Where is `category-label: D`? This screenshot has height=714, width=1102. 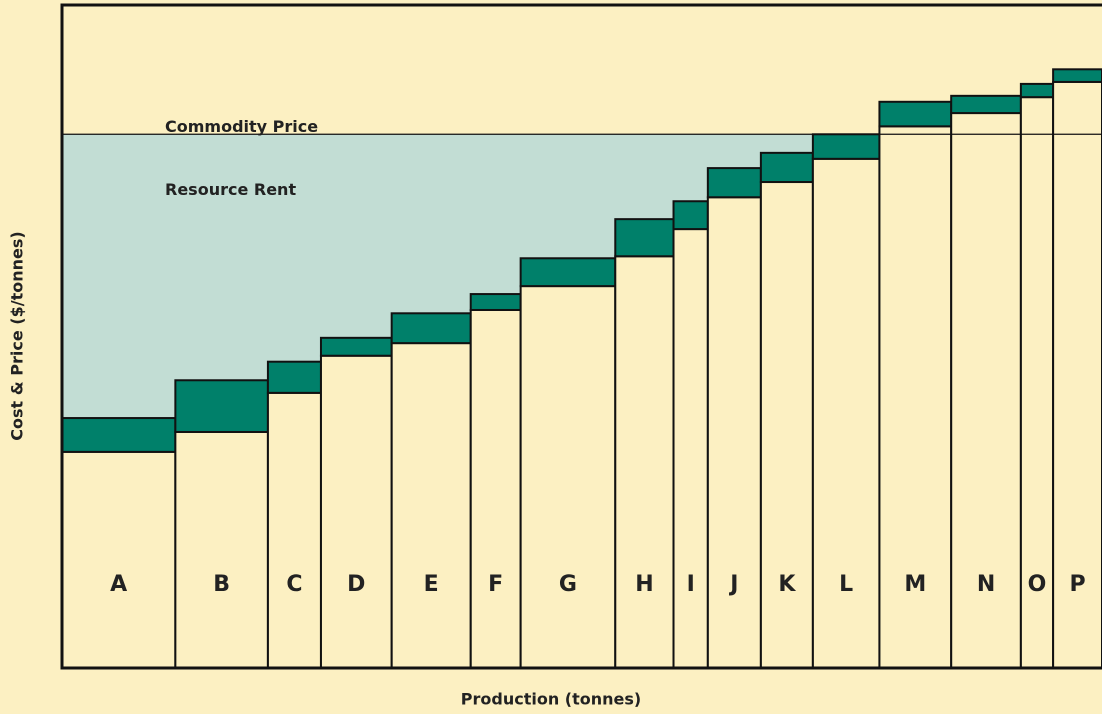
category-label: D is located at coordinates (356, 584).